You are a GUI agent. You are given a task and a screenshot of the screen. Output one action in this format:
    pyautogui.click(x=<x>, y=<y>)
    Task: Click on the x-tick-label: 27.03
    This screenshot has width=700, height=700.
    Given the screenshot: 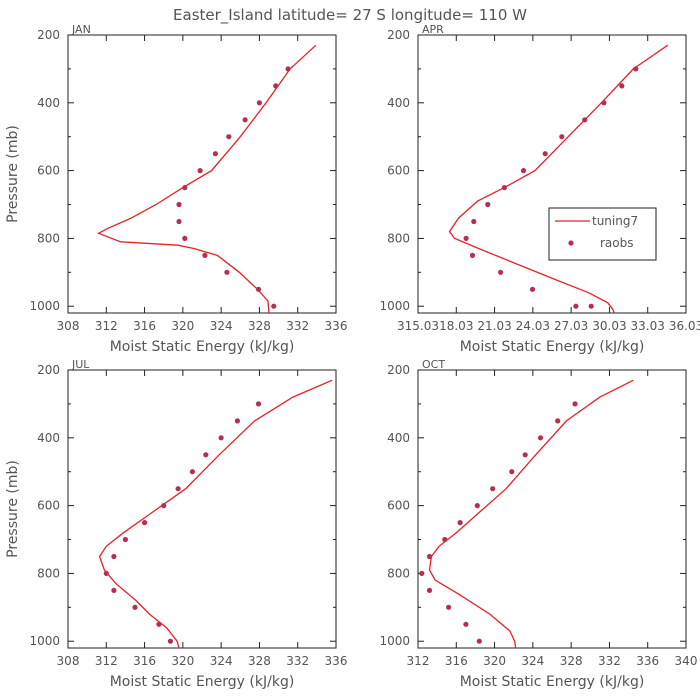 What is the action you would take?
    pyautogui.click(x=571, y=326)
    